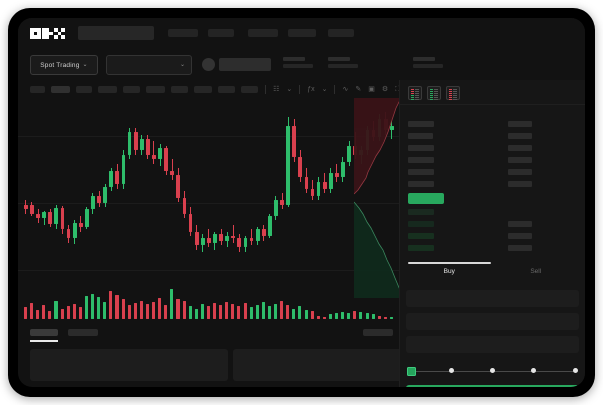 The width and height of the screenshot is (603, 405). What do you see at coordinates (536, 271) in the screenshot?
I see `tab-sell: Sell` at bounding box center [536, 271].